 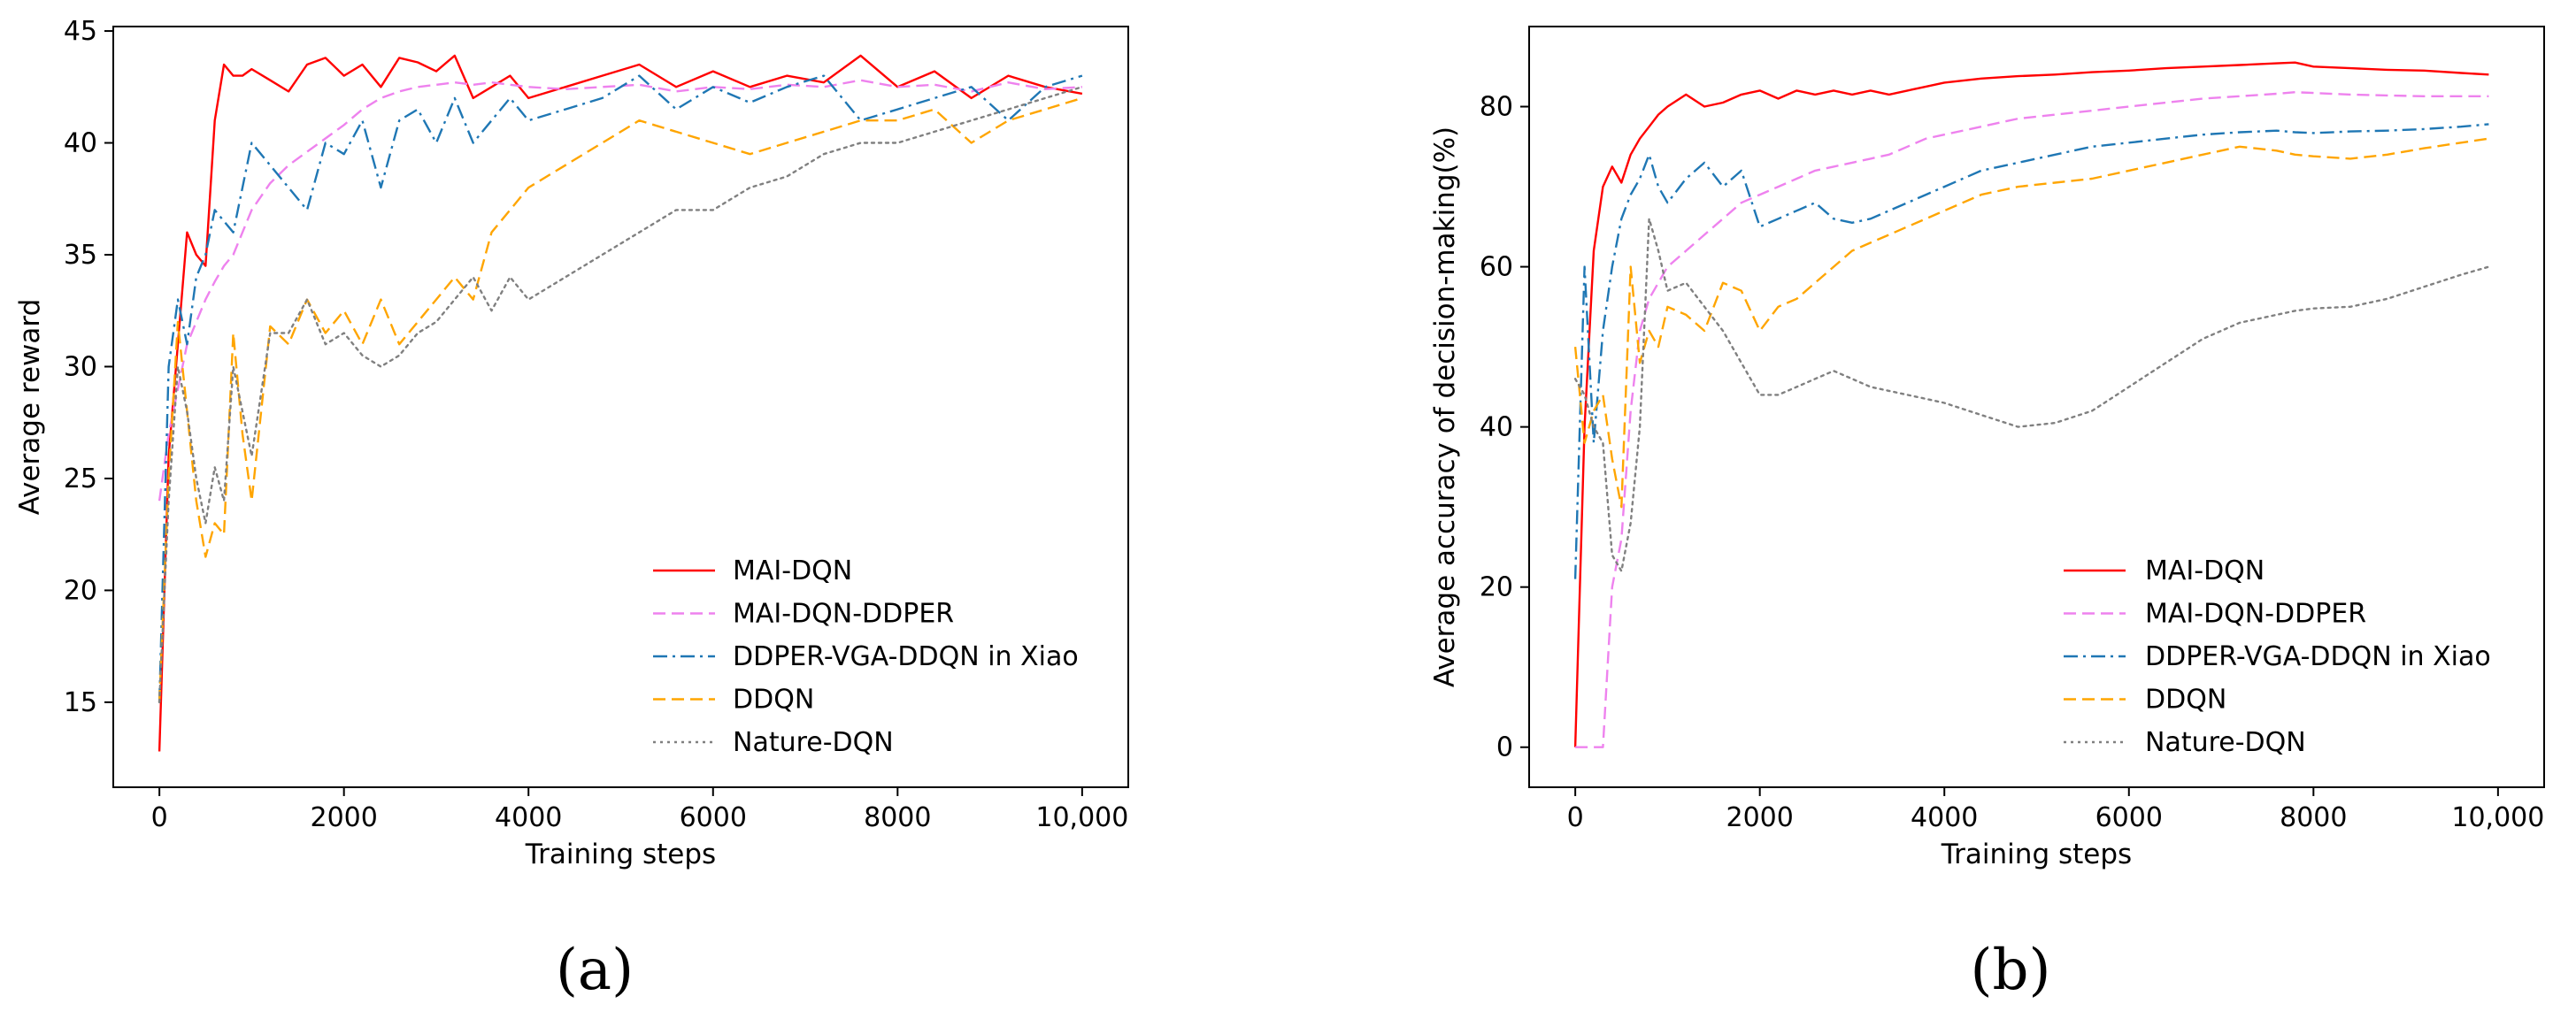 What do you see at coordinates (80, 256) in the screenshot?
I see `y-tick-label-a-4: 35` at bounding box center [80, 256].